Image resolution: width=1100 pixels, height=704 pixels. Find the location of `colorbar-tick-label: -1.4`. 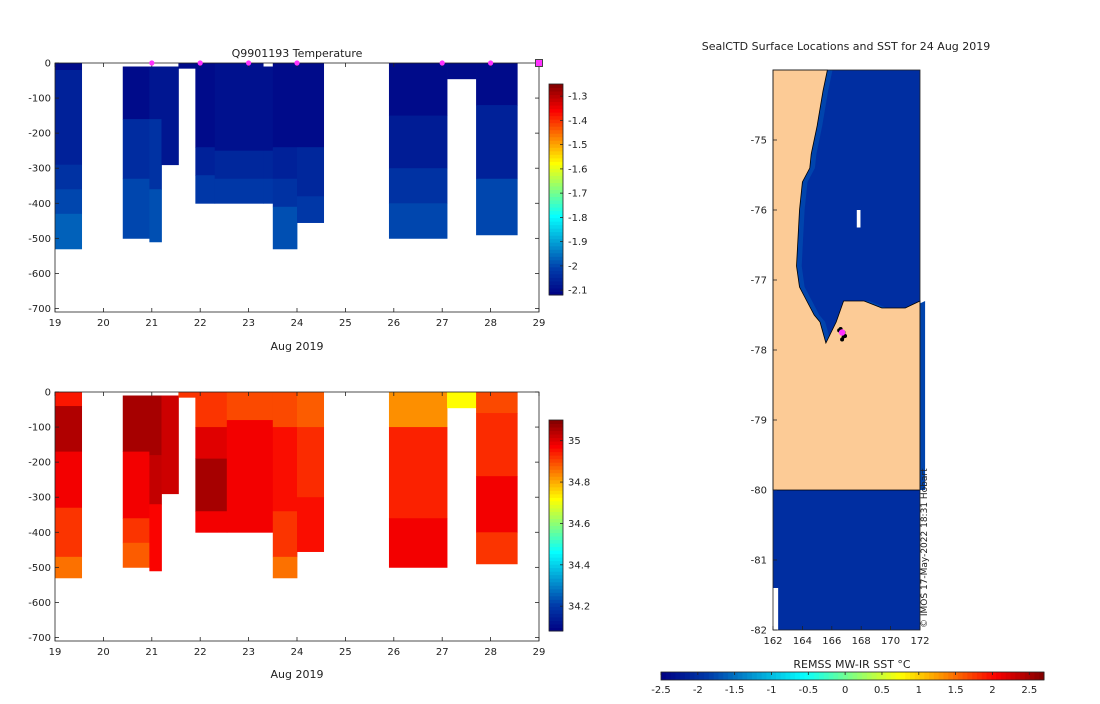

colorbar-tick-label: -1.4 is located at coordinates (578, 121).